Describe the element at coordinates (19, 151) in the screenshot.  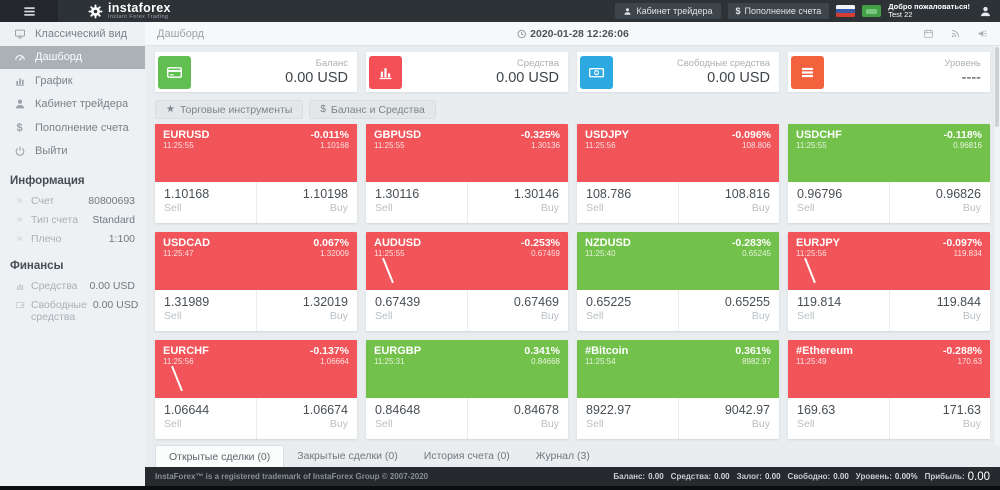
I see `power-icon` at that location.